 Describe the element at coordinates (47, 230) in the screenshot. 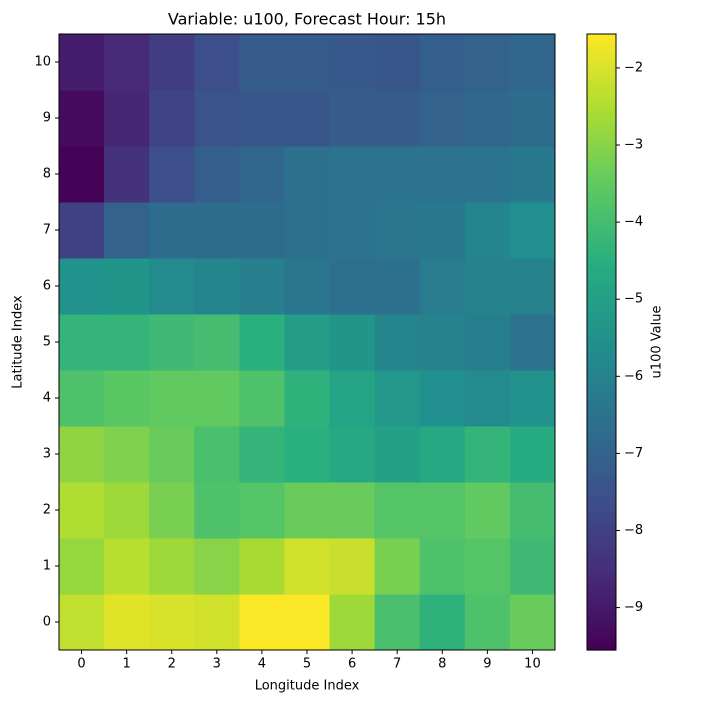

I see `y-tick-label: 7` at that location.